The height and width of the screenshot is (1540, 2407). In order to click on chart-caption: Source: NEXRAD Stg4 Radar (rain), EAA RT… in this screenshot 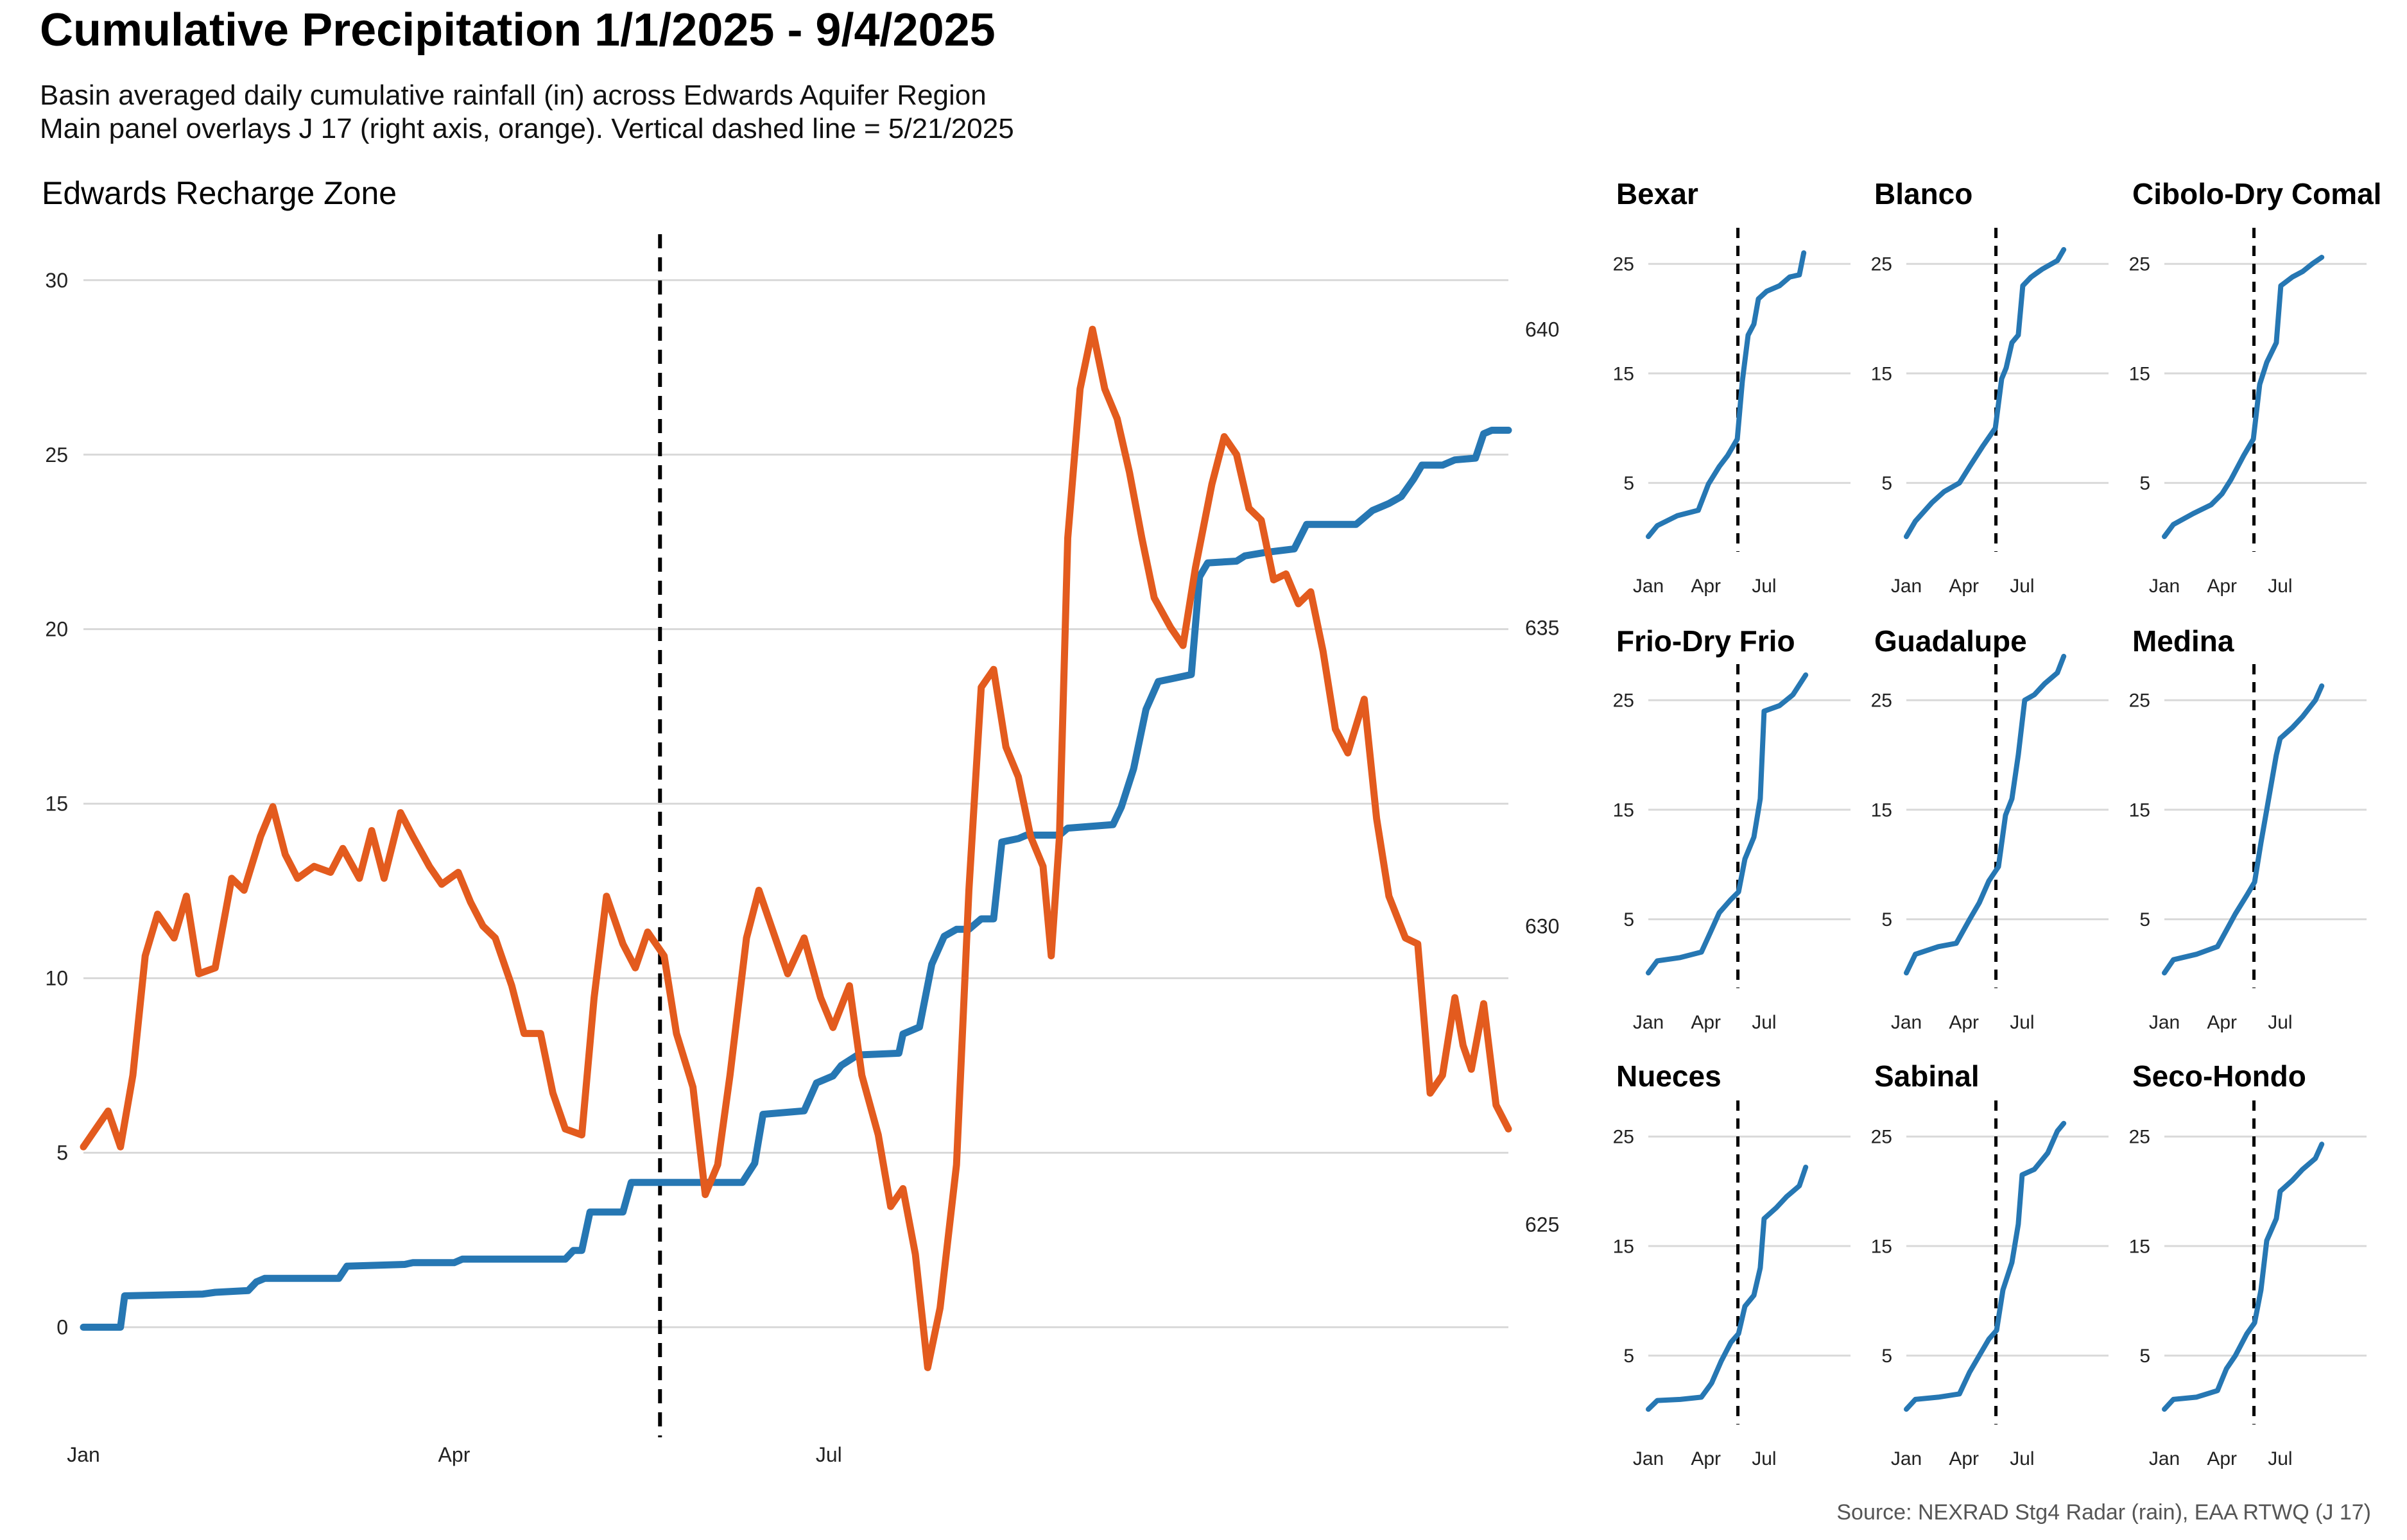, I will do `click(2104, 1513)`.